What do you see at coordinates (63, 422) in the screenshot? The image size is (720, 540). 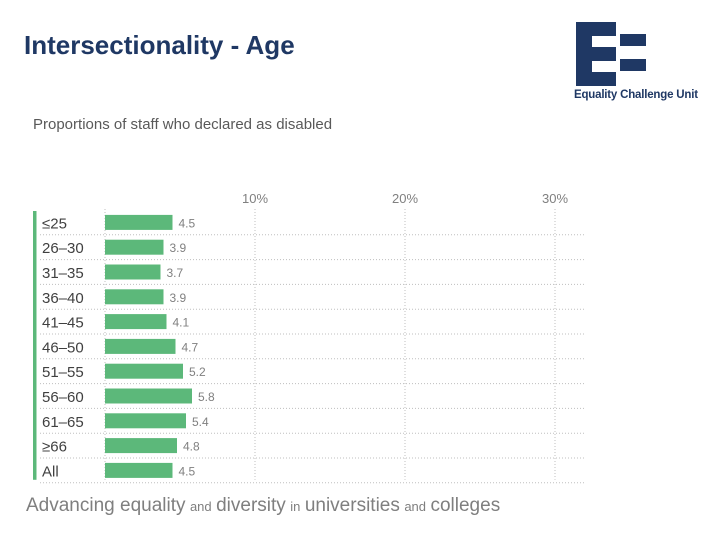 I see `category-label: 61–65` at bounding box center [63, 422].